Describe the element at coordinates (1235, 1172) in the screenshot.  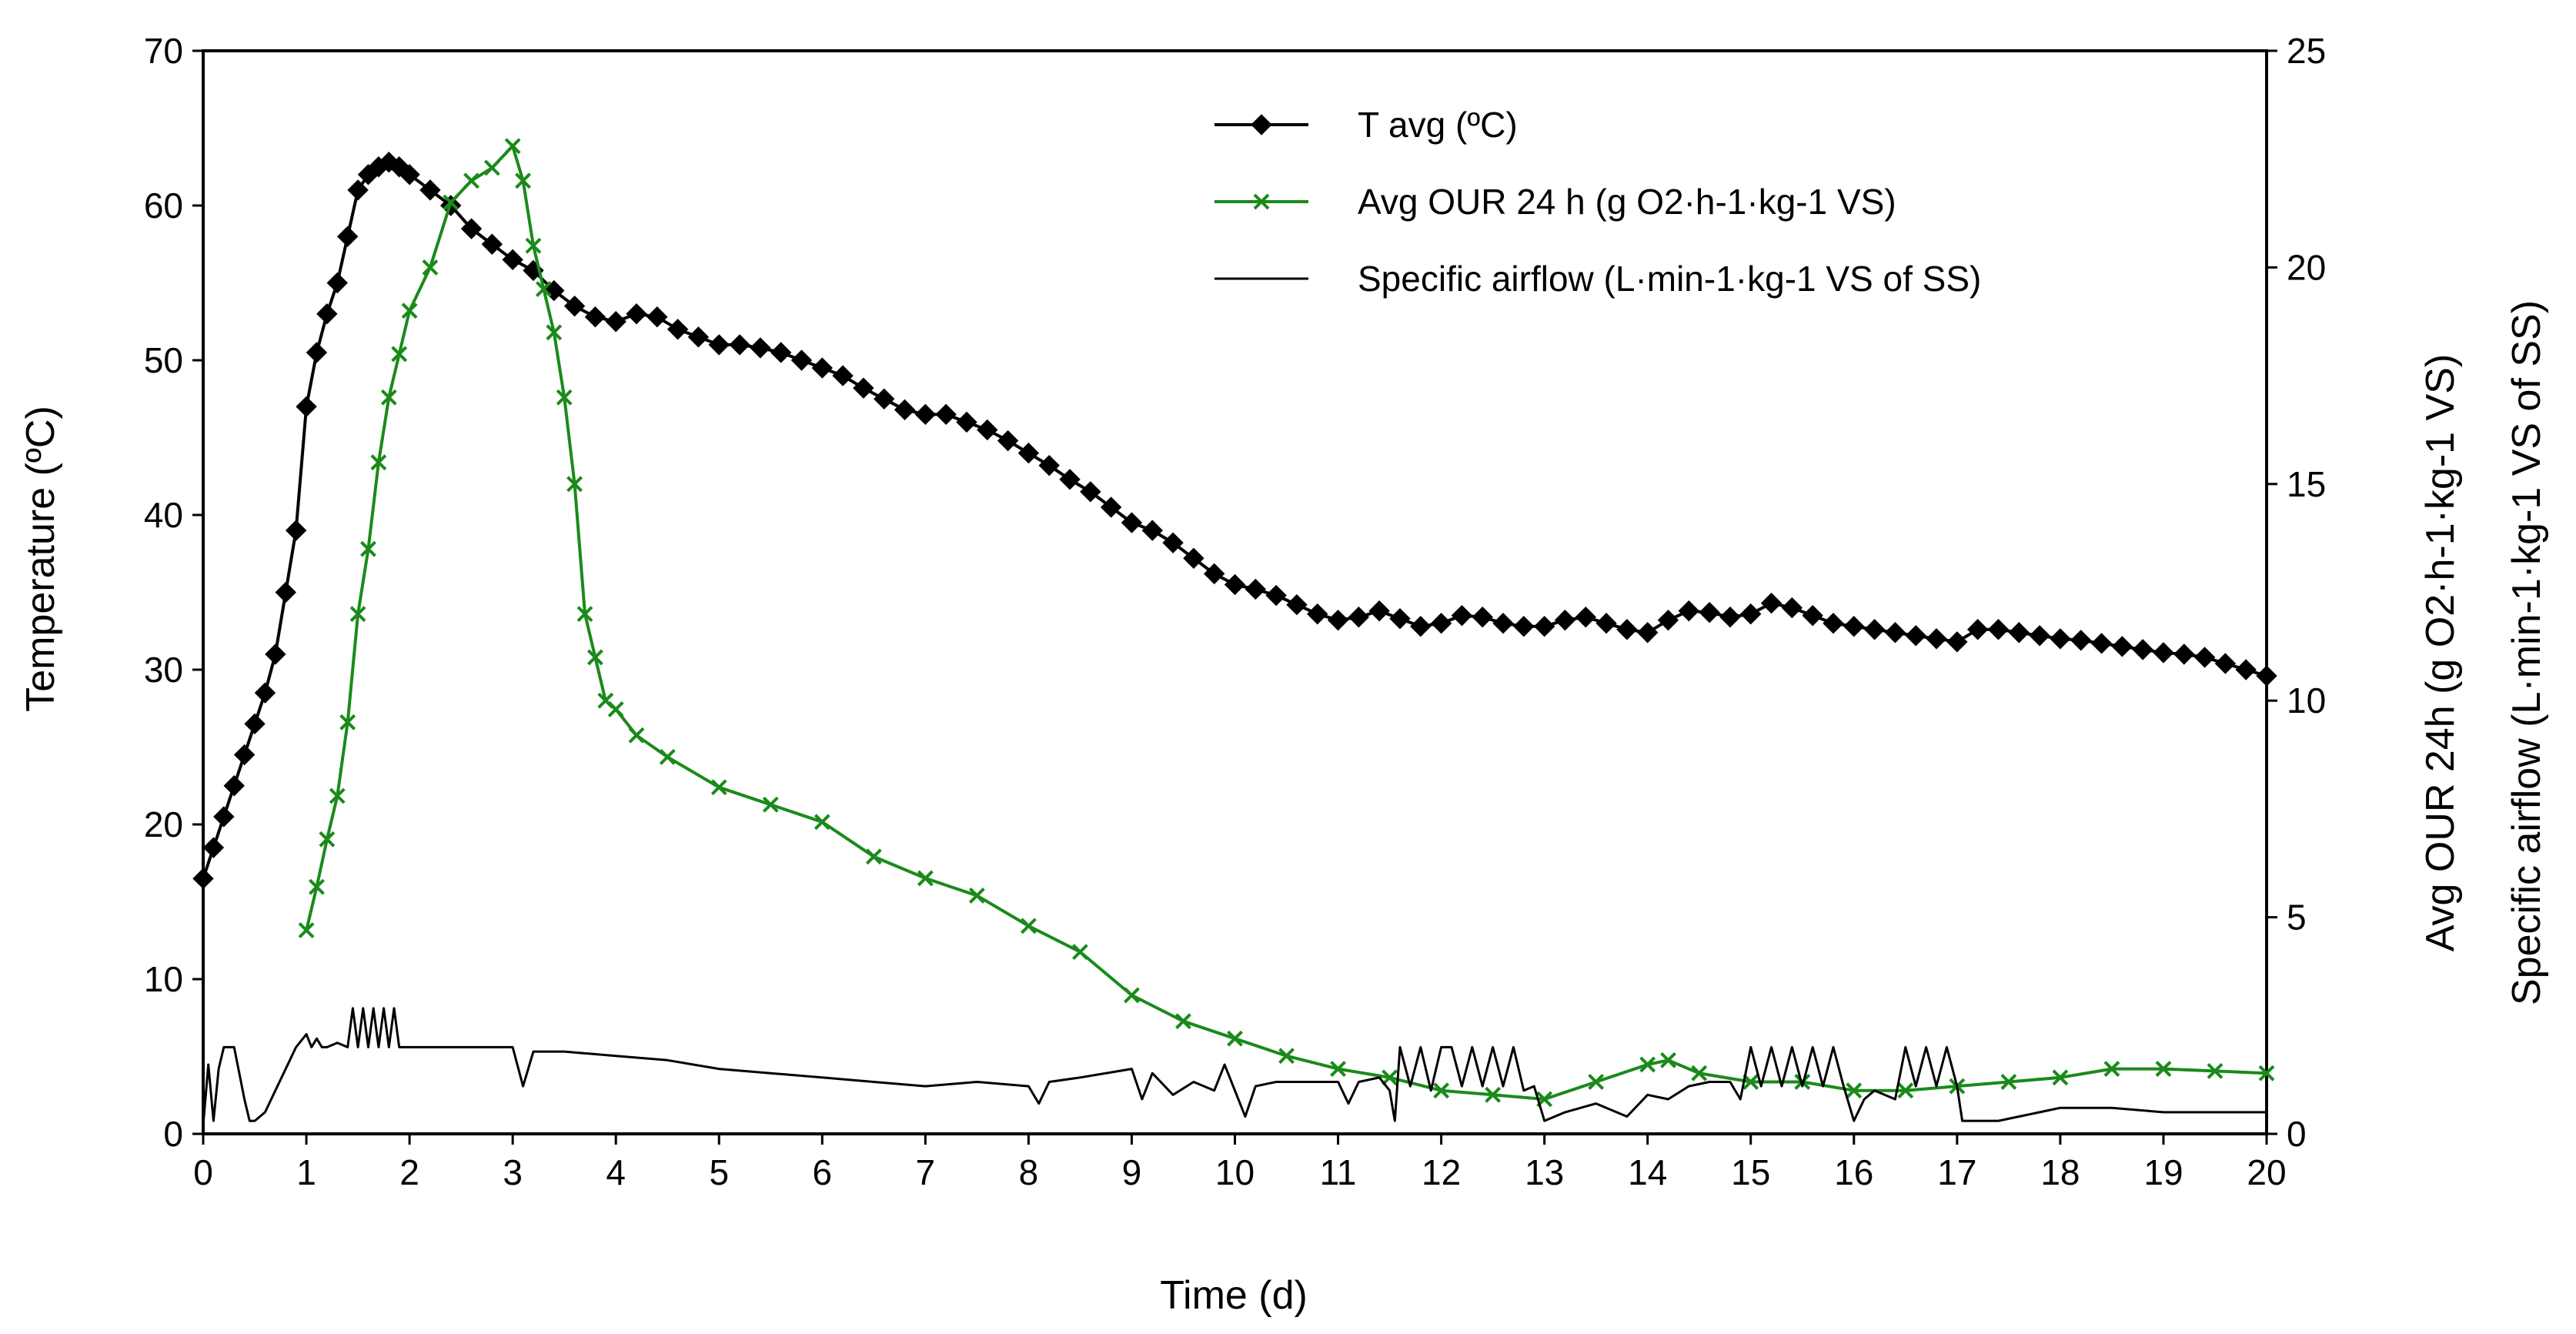
I see `x-tick-label: 10` at that location.